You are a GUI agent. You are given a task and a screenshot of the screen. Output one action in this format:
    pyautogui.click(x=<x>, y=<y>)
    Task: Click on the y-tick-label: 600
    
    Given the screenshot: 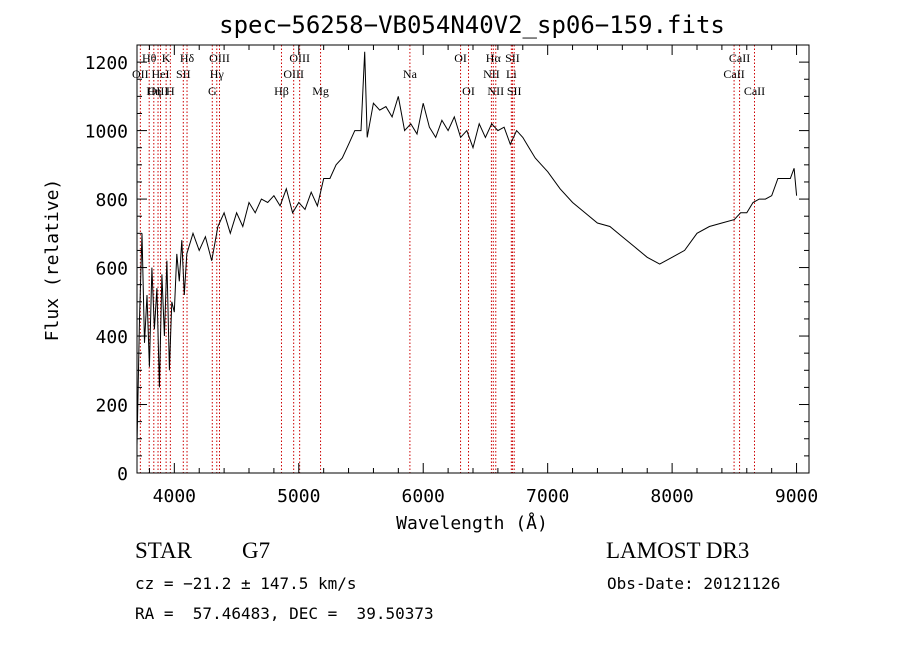 What is the action you would take?
    pyautogui.click(x=111, y=269)
    